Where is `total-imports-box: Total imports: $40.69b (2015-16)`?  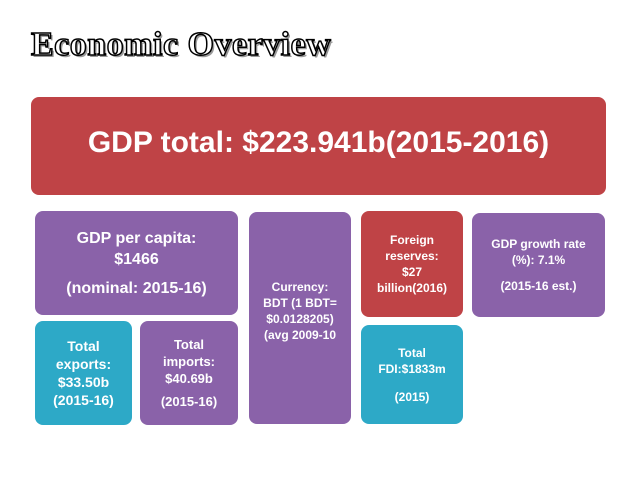 total-imports-box: Total imports: $40.69b (2015-16) is located at coordinates (189, 373).